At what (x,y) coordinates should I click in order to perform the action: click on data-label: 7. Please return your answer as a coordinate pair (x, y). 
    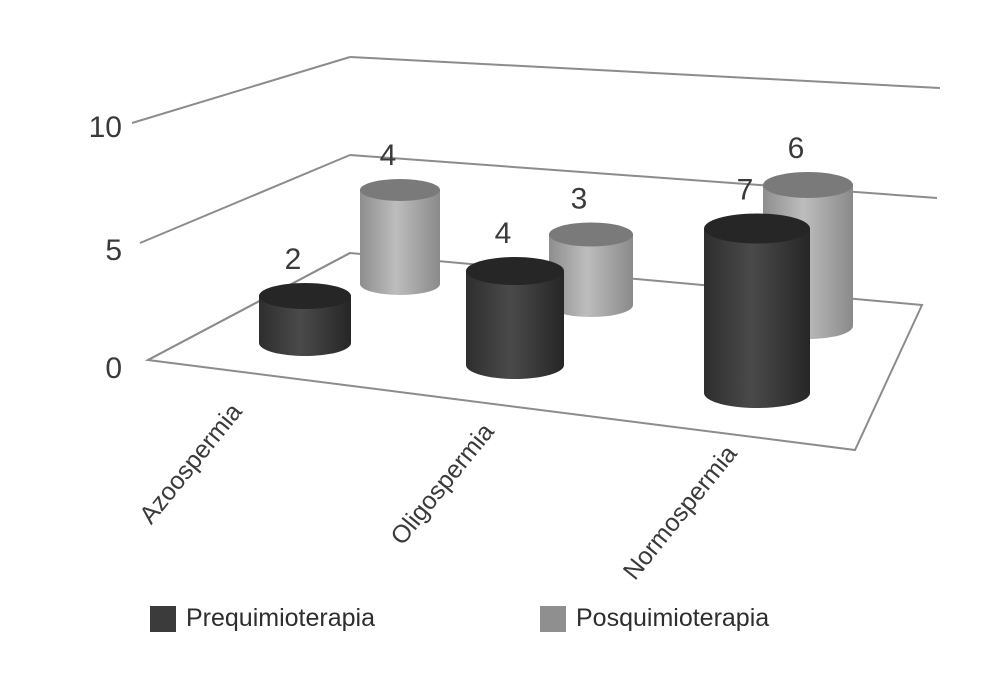
    Looking at the image, I should click on (745, 190).